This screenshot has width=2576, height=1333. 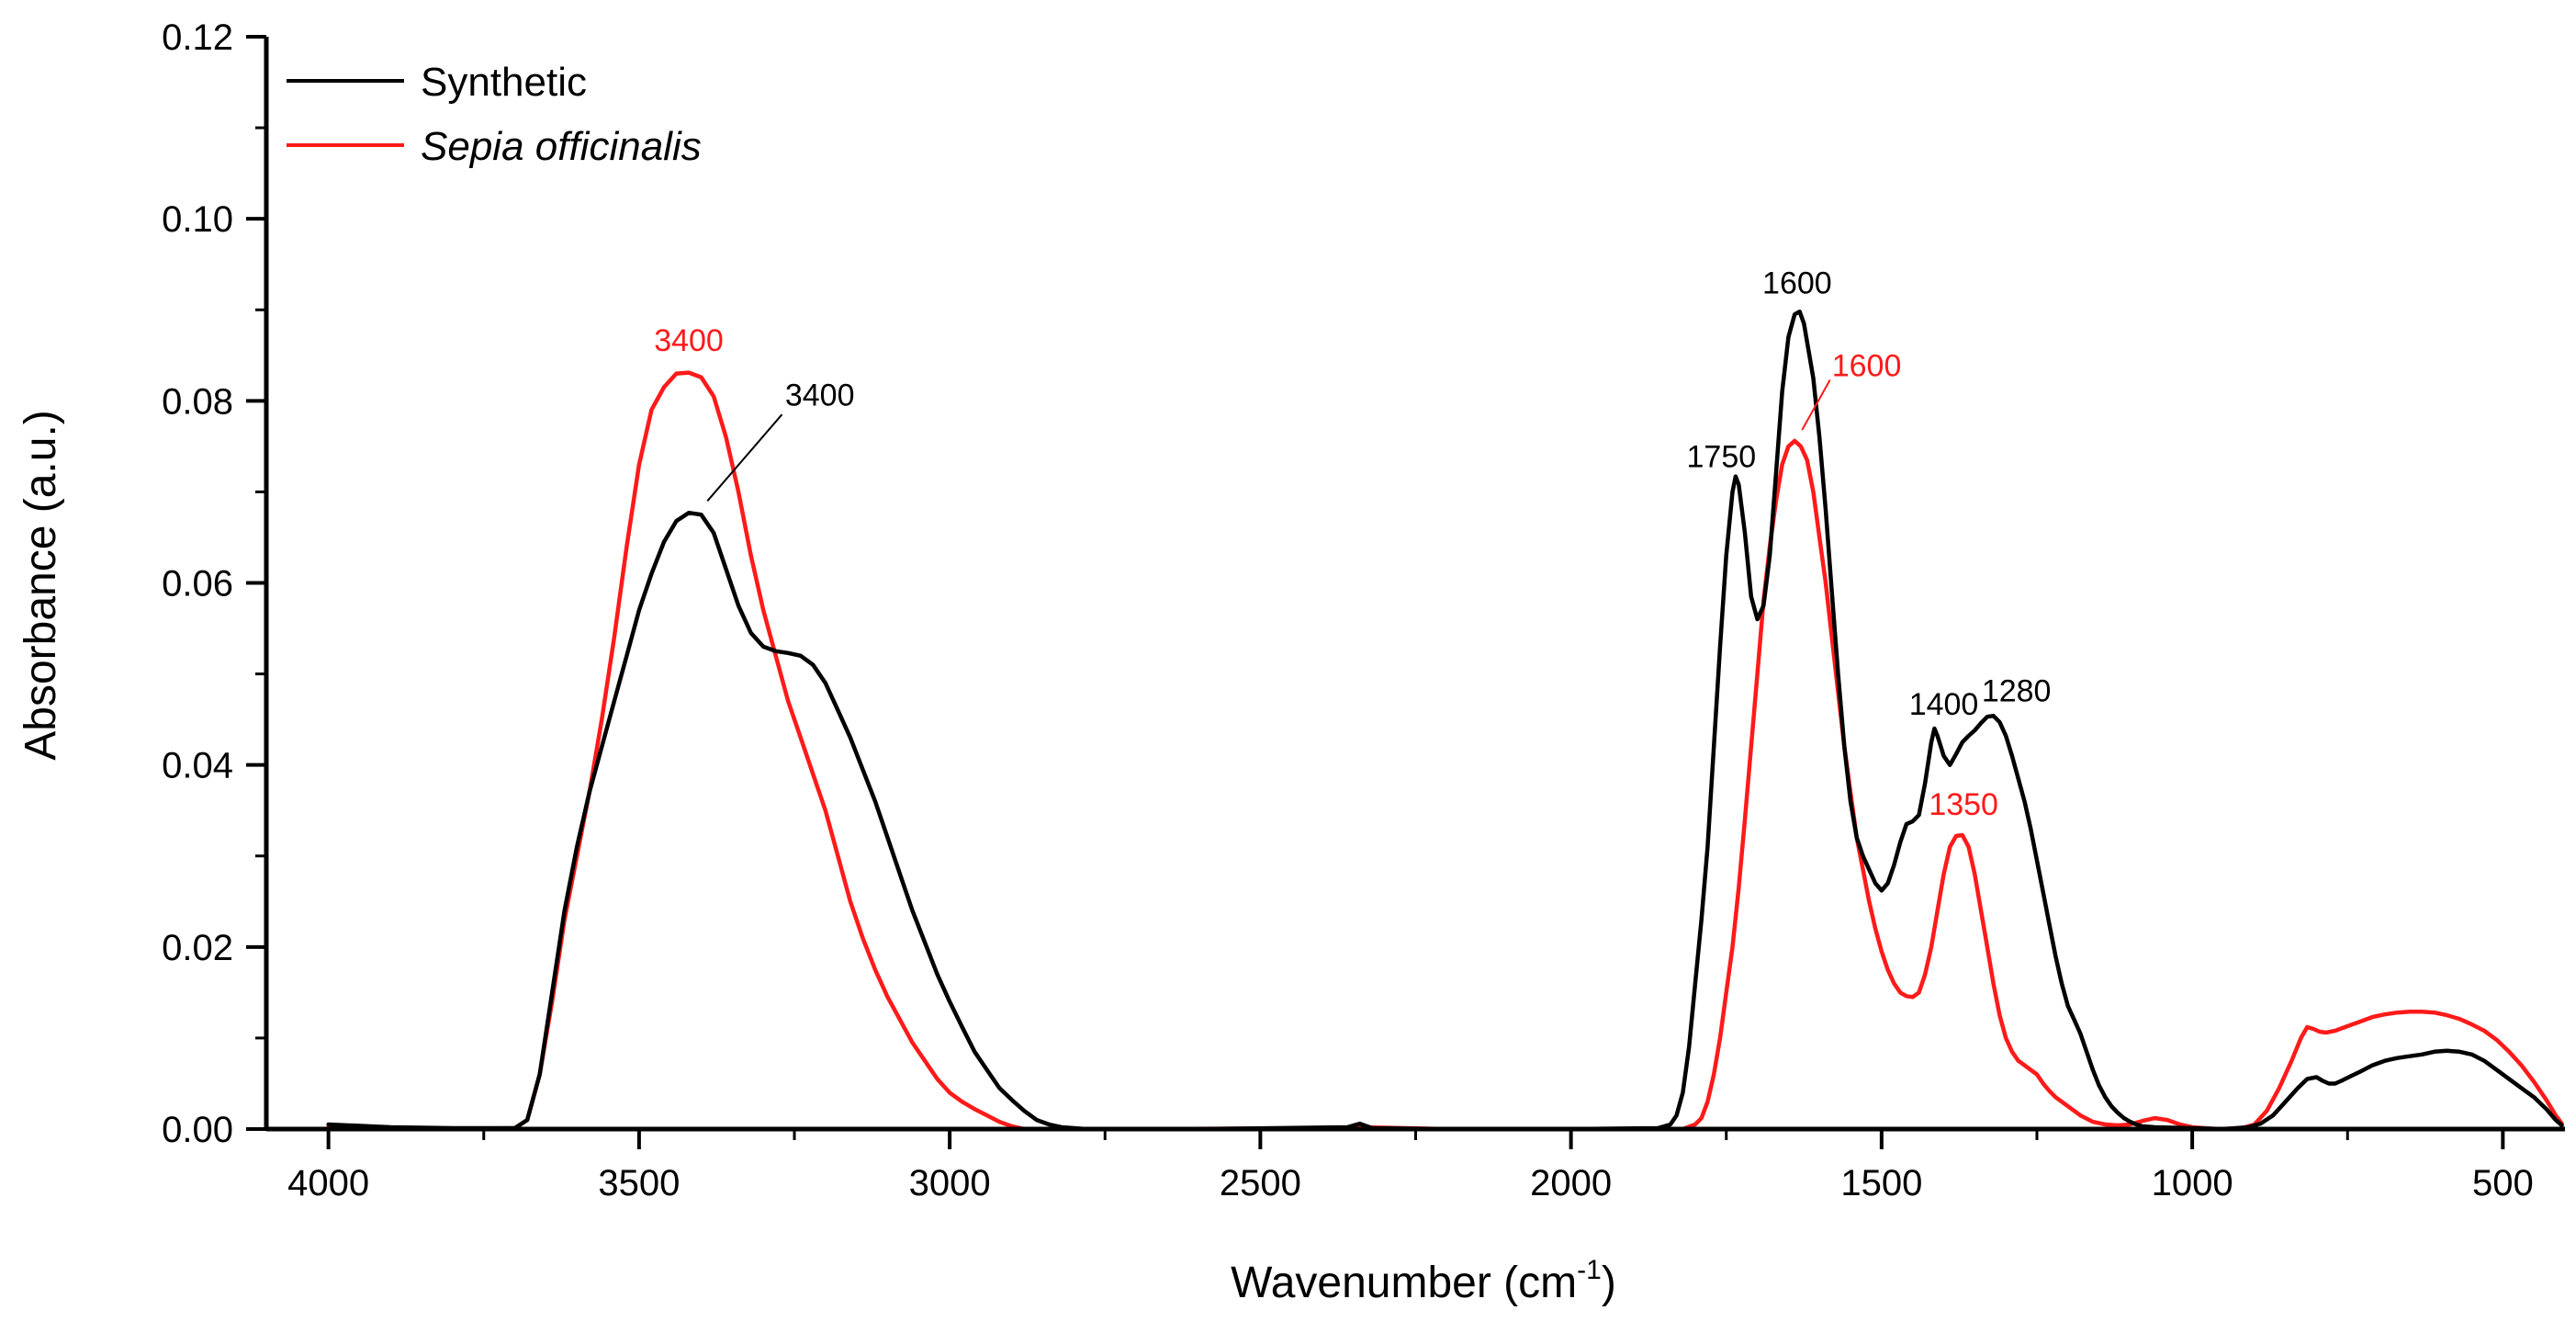 I want to click on x-tick-label: 3000, so click(x=950, y=1183).